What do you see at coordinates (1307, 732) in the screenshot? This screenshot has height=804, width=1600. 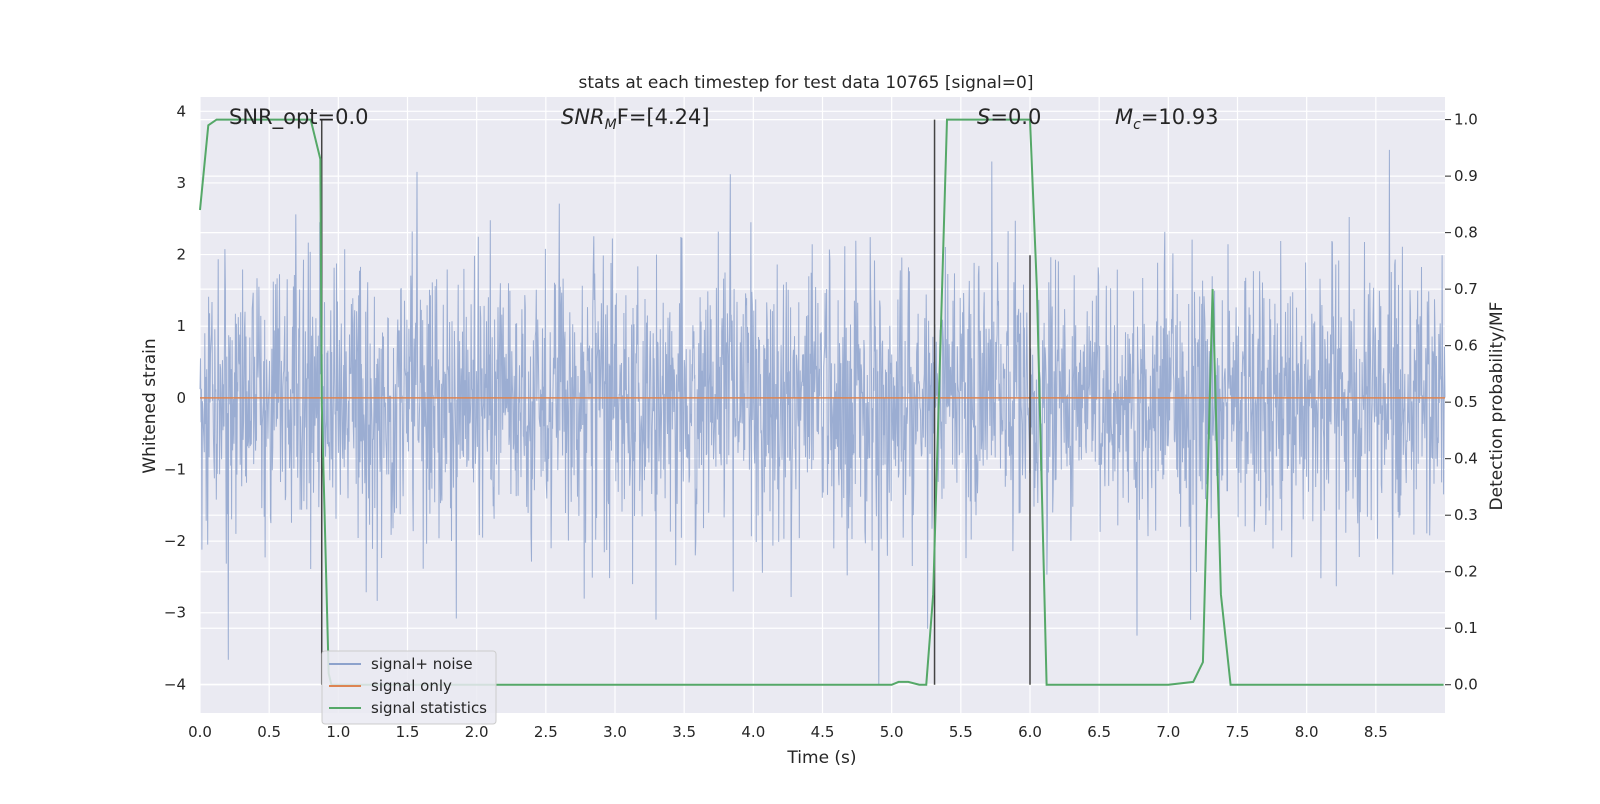 I see `x-tick-label: 8.0` at bounding box center [1307, 732].